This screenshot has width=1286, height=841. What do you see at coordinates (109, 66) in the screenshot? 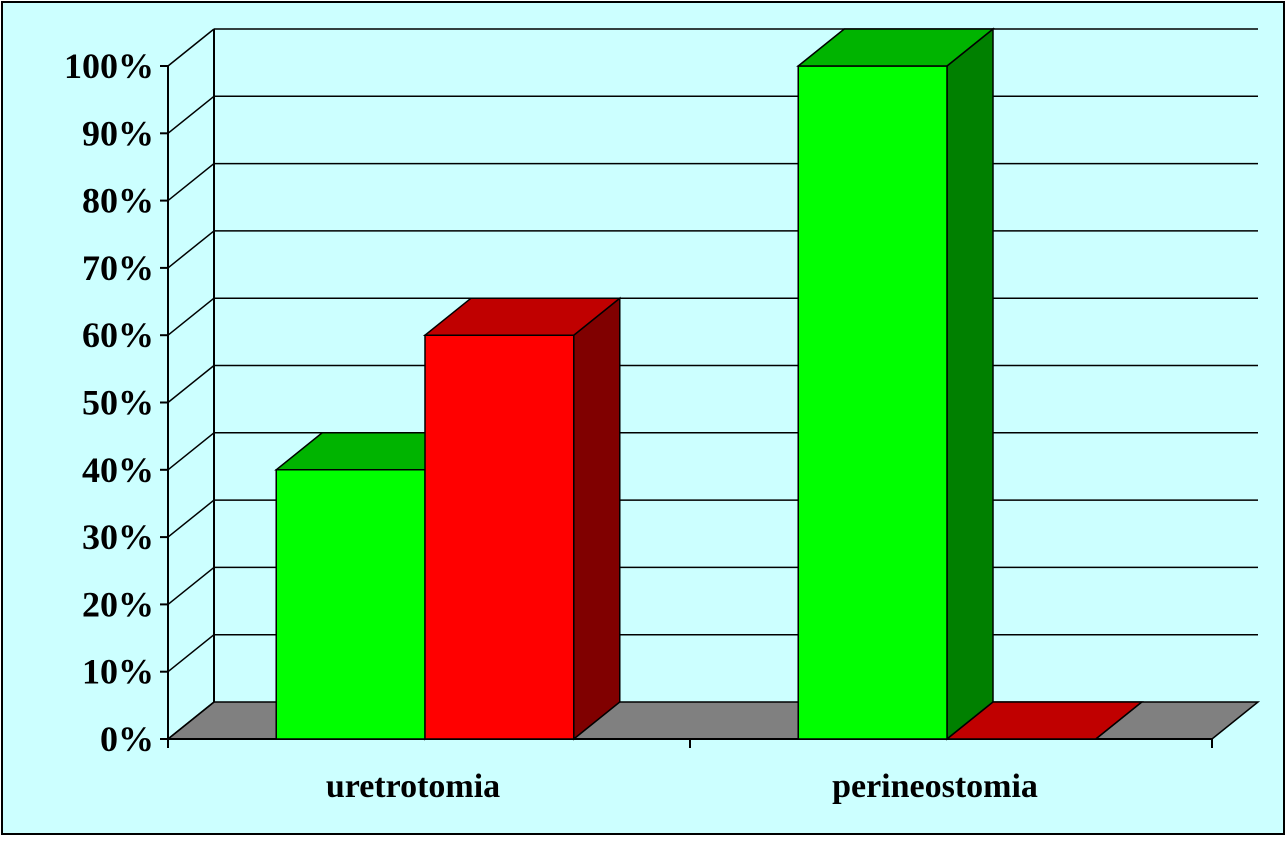
I see `y-tick-label: 100%` at bounding box center [109, 66].